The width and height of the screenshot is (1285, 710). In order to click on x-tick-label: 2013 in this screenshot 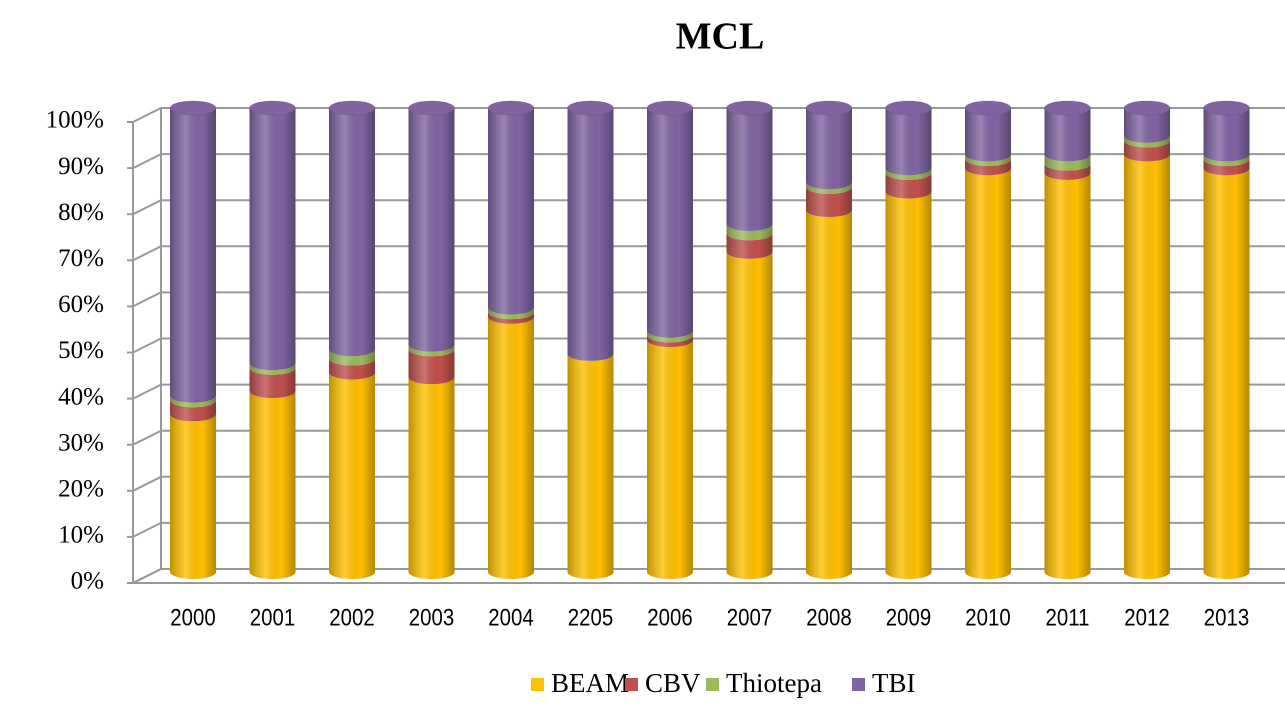, I will do `click(1226, 617)`.